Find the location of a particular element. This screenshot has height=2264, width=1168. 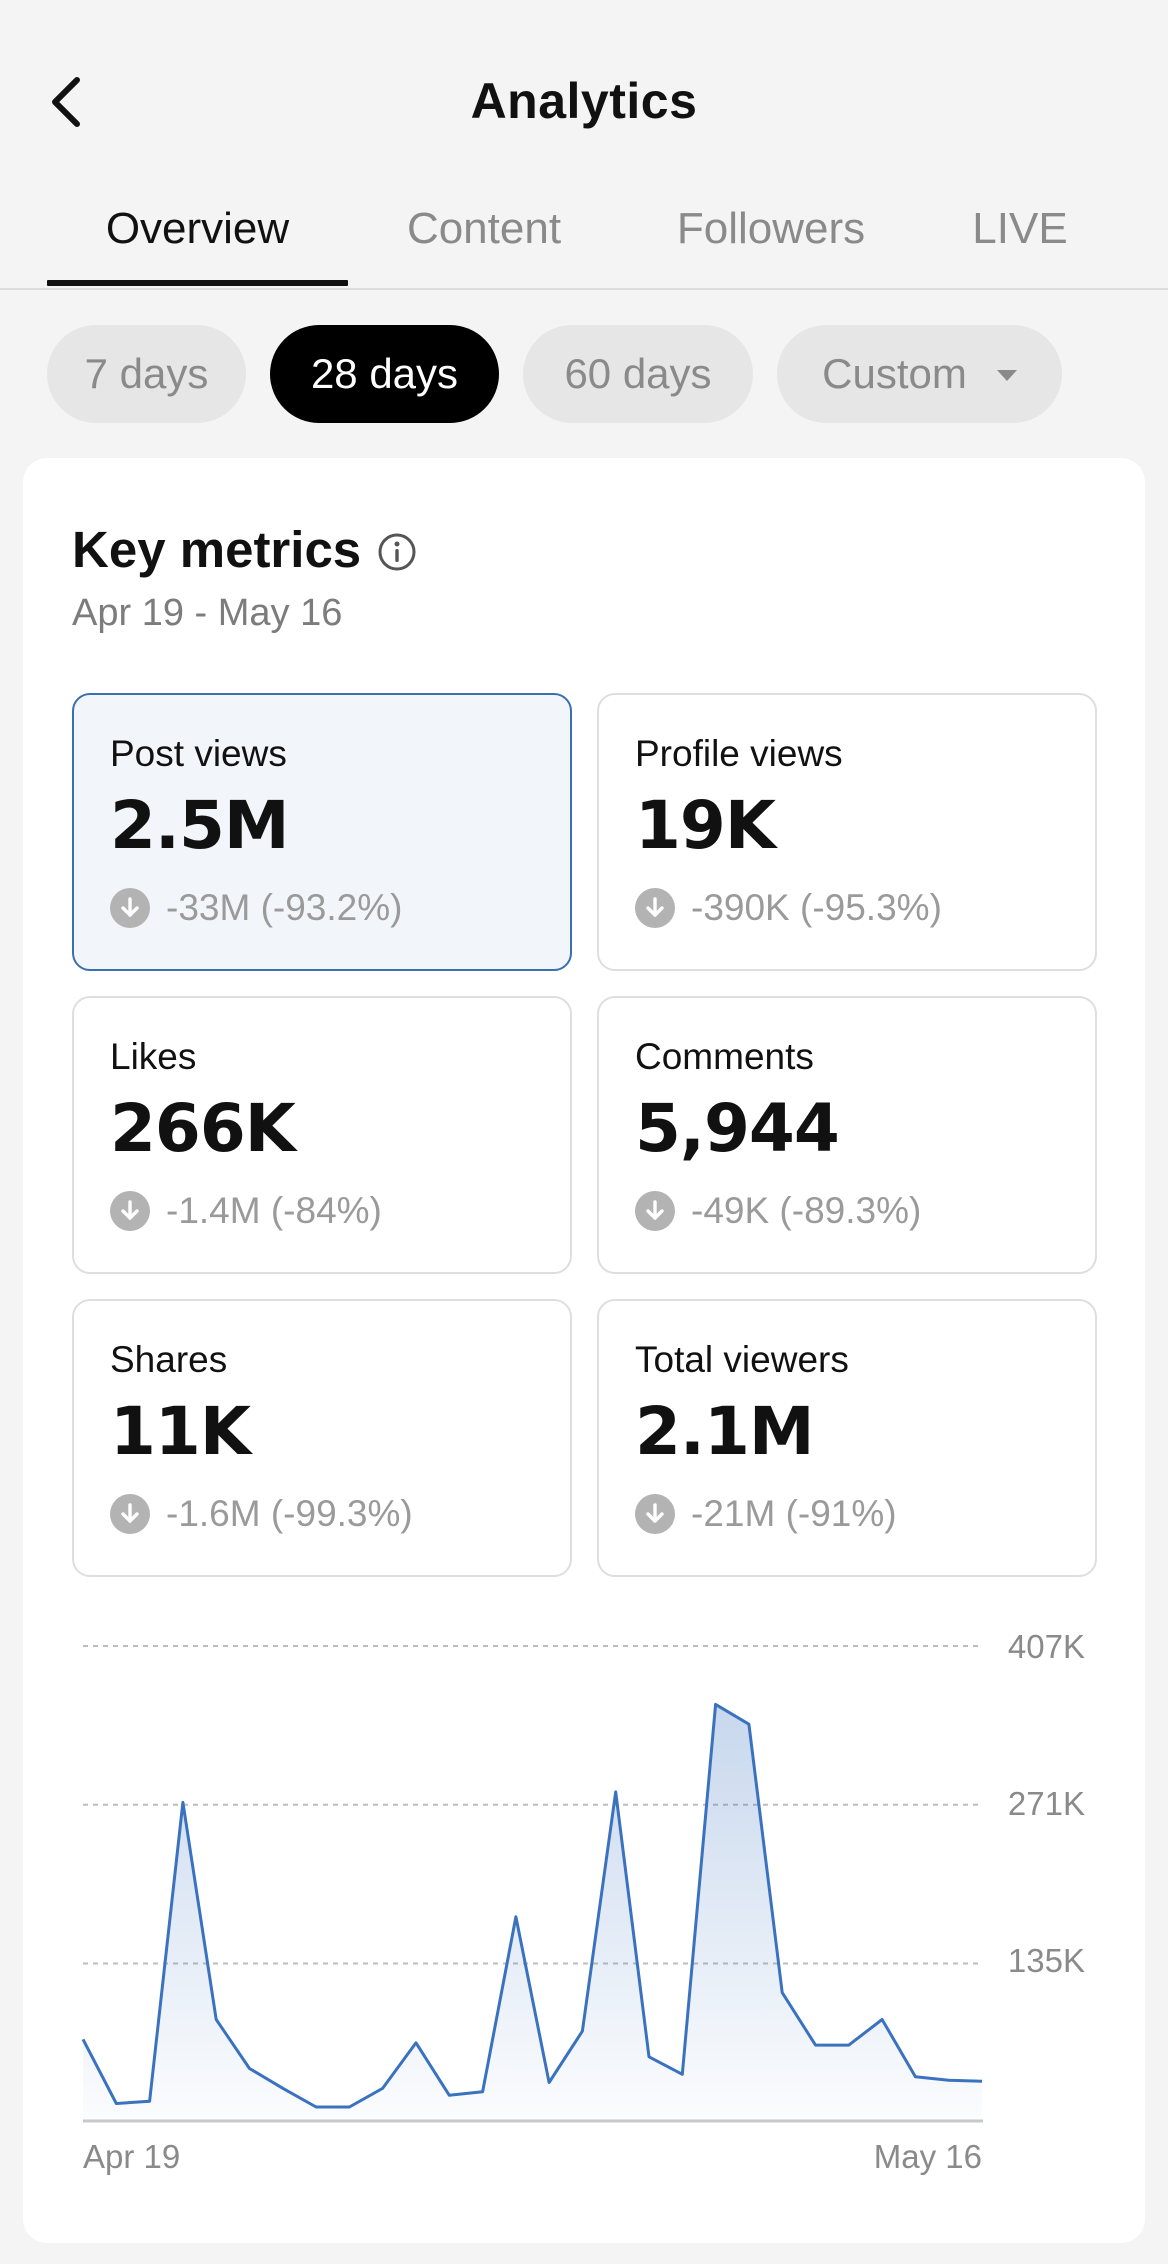

back-button is located at coordinates (65, 102).